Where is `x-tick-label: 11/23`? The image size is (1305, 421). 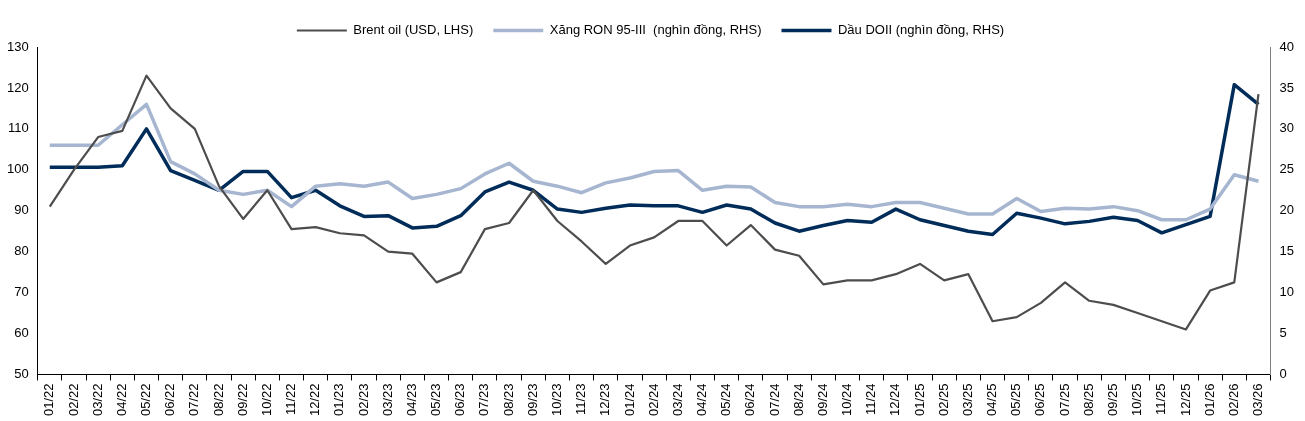
x-tick-label: 11/23 is located at coordinates (581, 399).